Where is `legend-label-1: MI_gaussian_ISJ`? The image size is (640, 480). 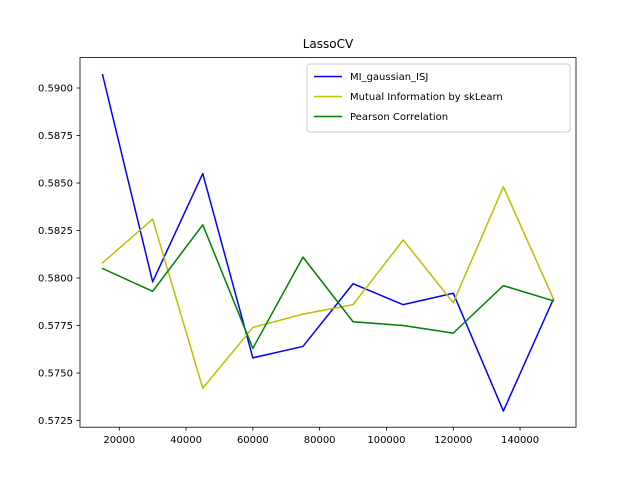
legend-label-1: MI_gaussian_ISJ is located at coordinates (389, 77).